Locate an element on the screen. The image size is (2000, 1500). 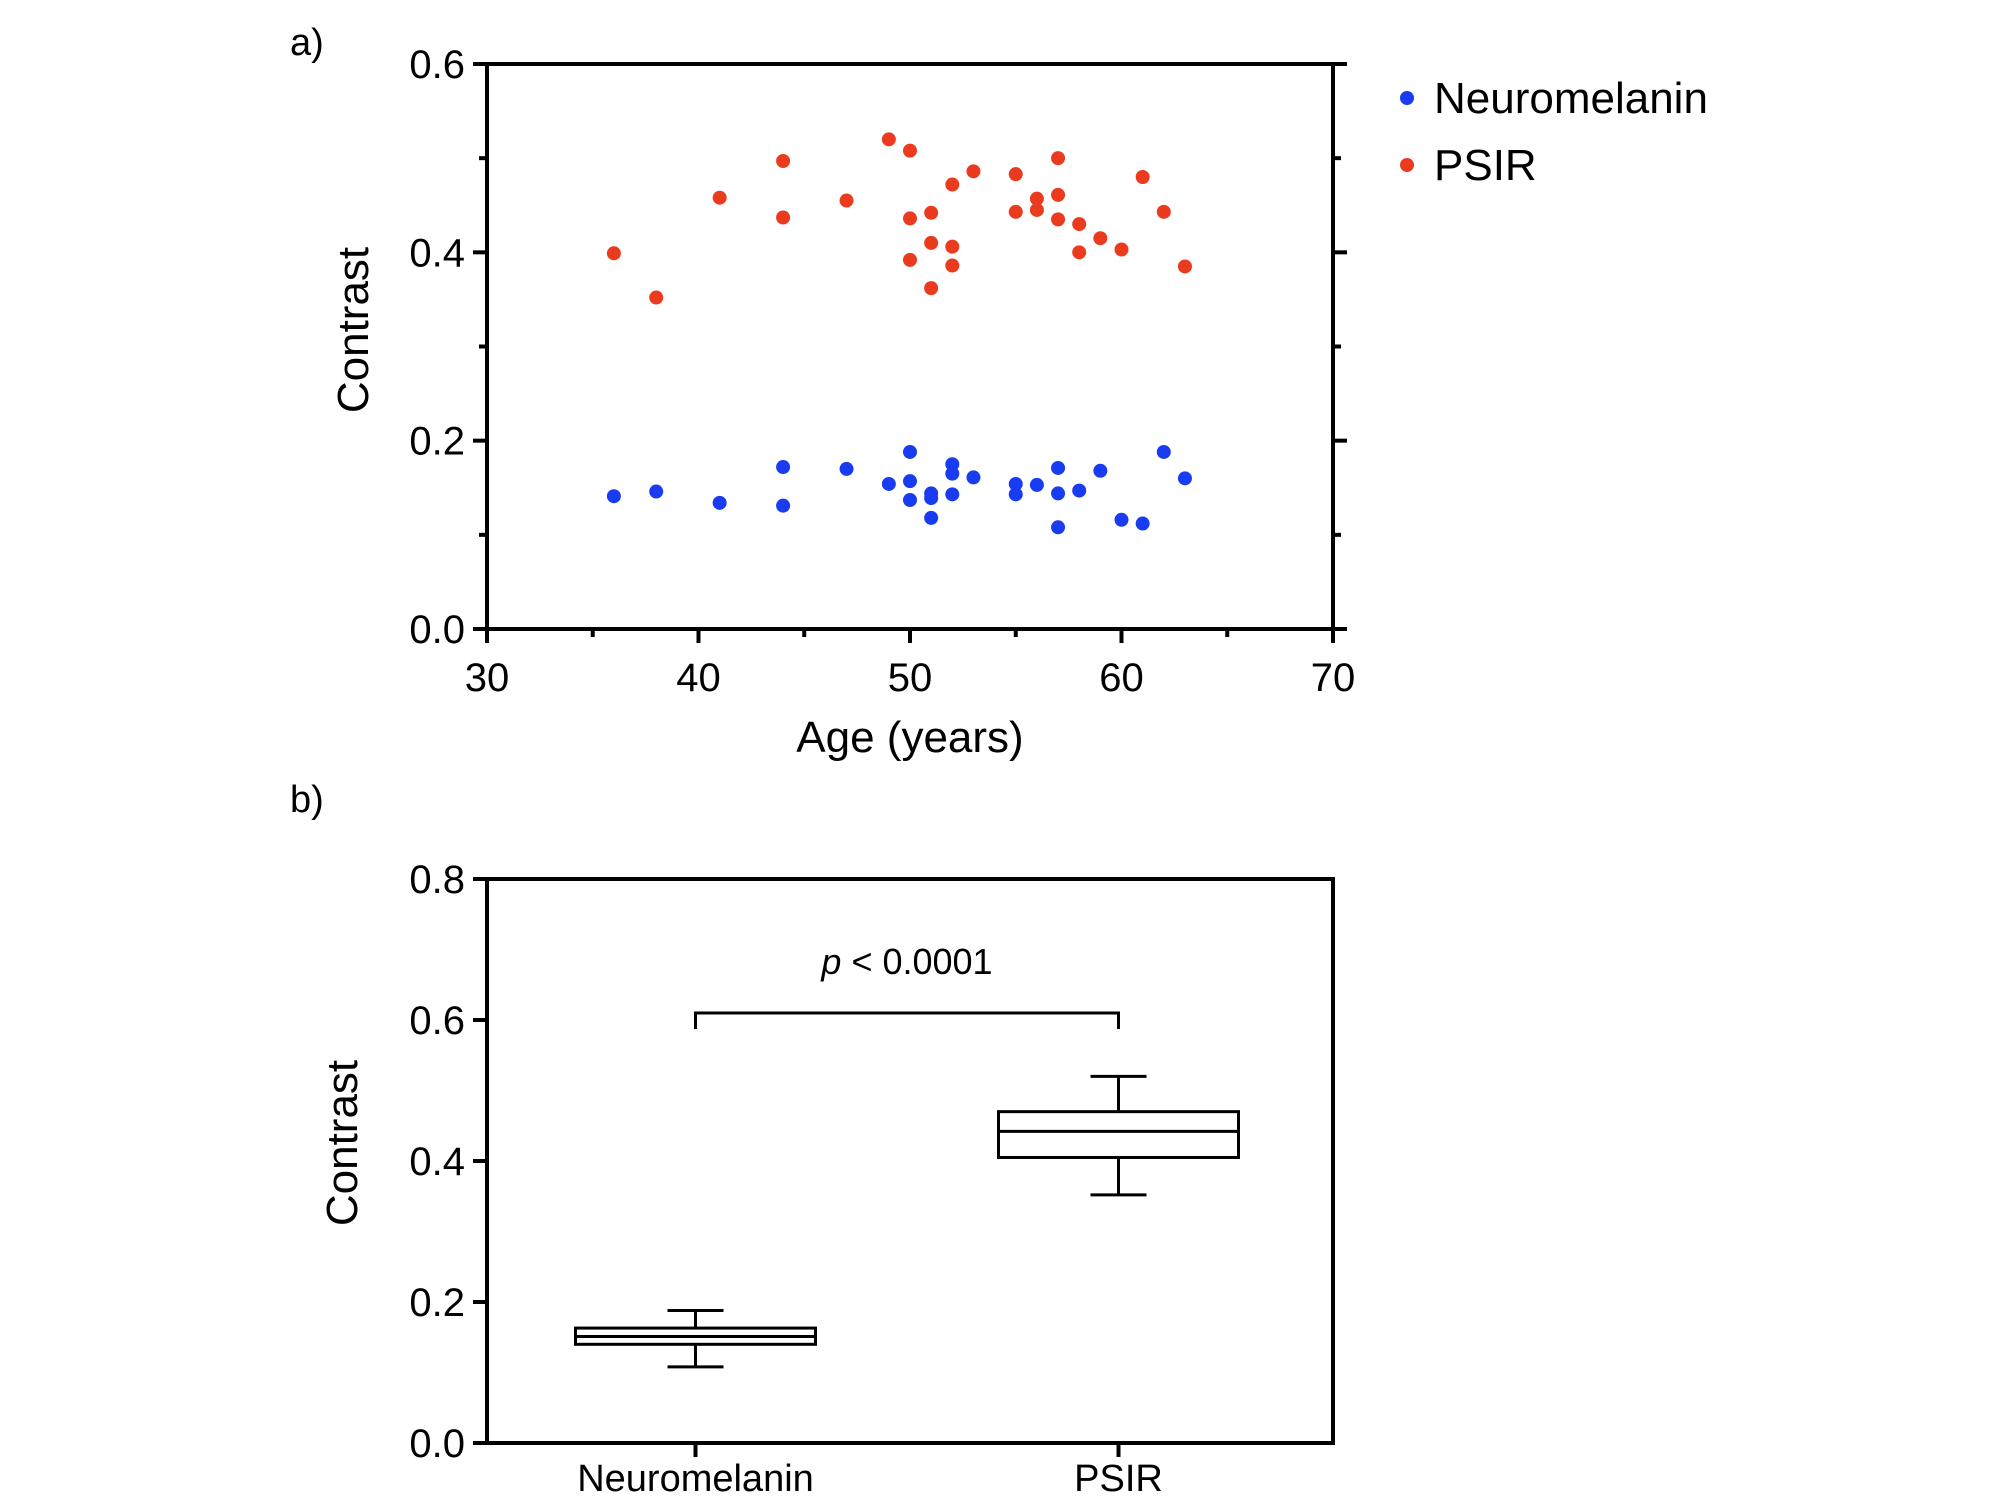
panel-b-category-label: PSIR is located at coordinates (1118, 1479).